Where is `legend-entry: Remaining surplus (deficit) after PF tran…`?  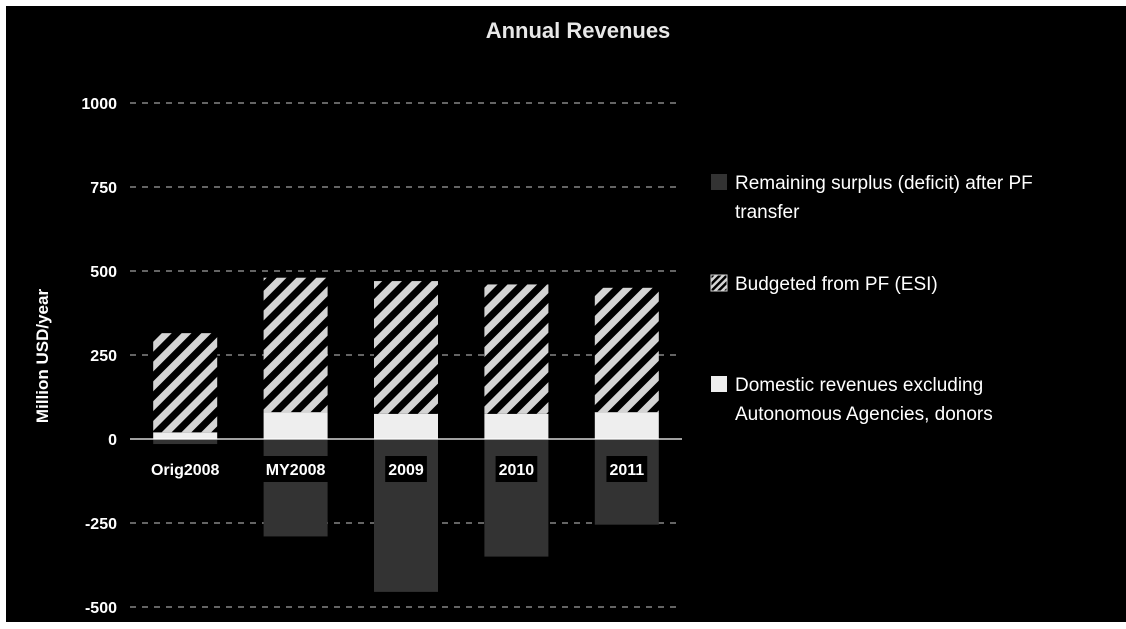
legend-entry: Remaining surplus (deficit) after PF tran… is located at coordinates (872, 198).